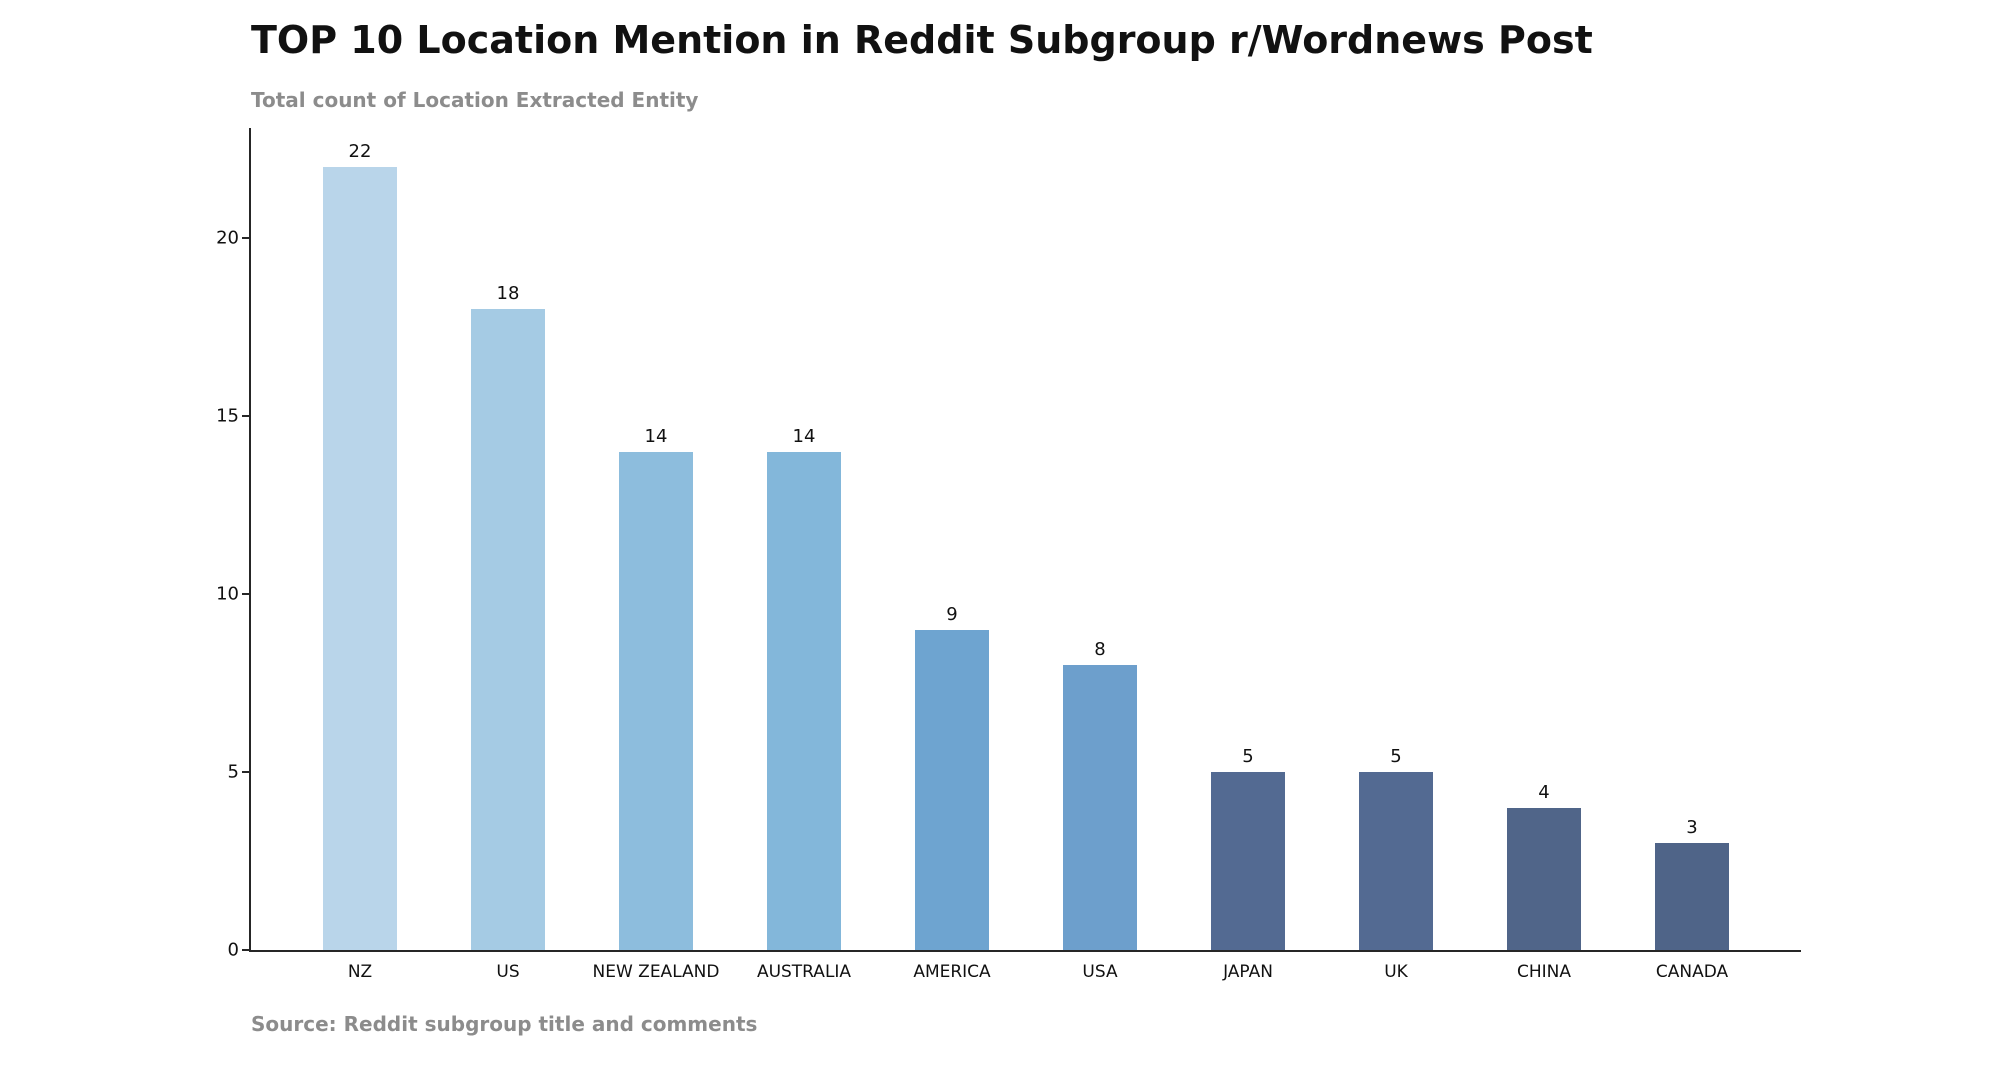 The width and height of the screenshot is (2000, 1067). Describe the element at coordinates (952, 972) in the screenshot. I see `x-category-label: AMERICA` at that location.